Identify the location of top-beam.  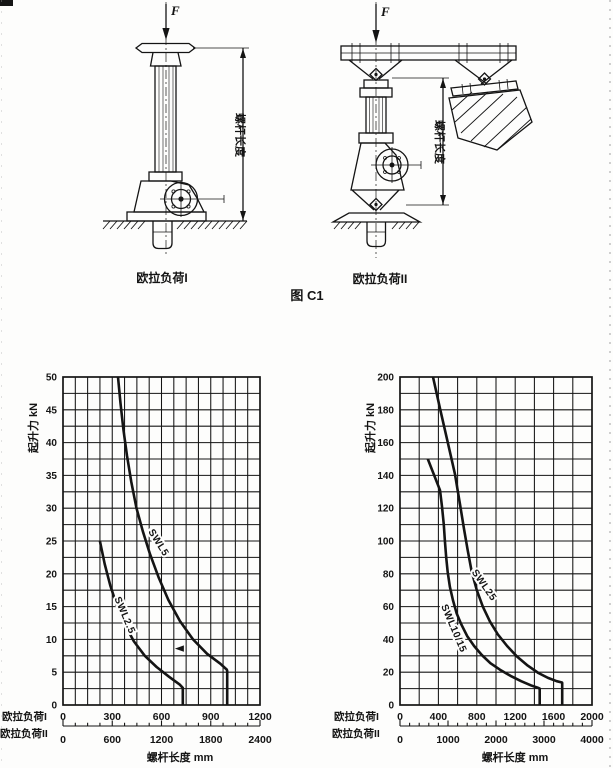
(428, 53).